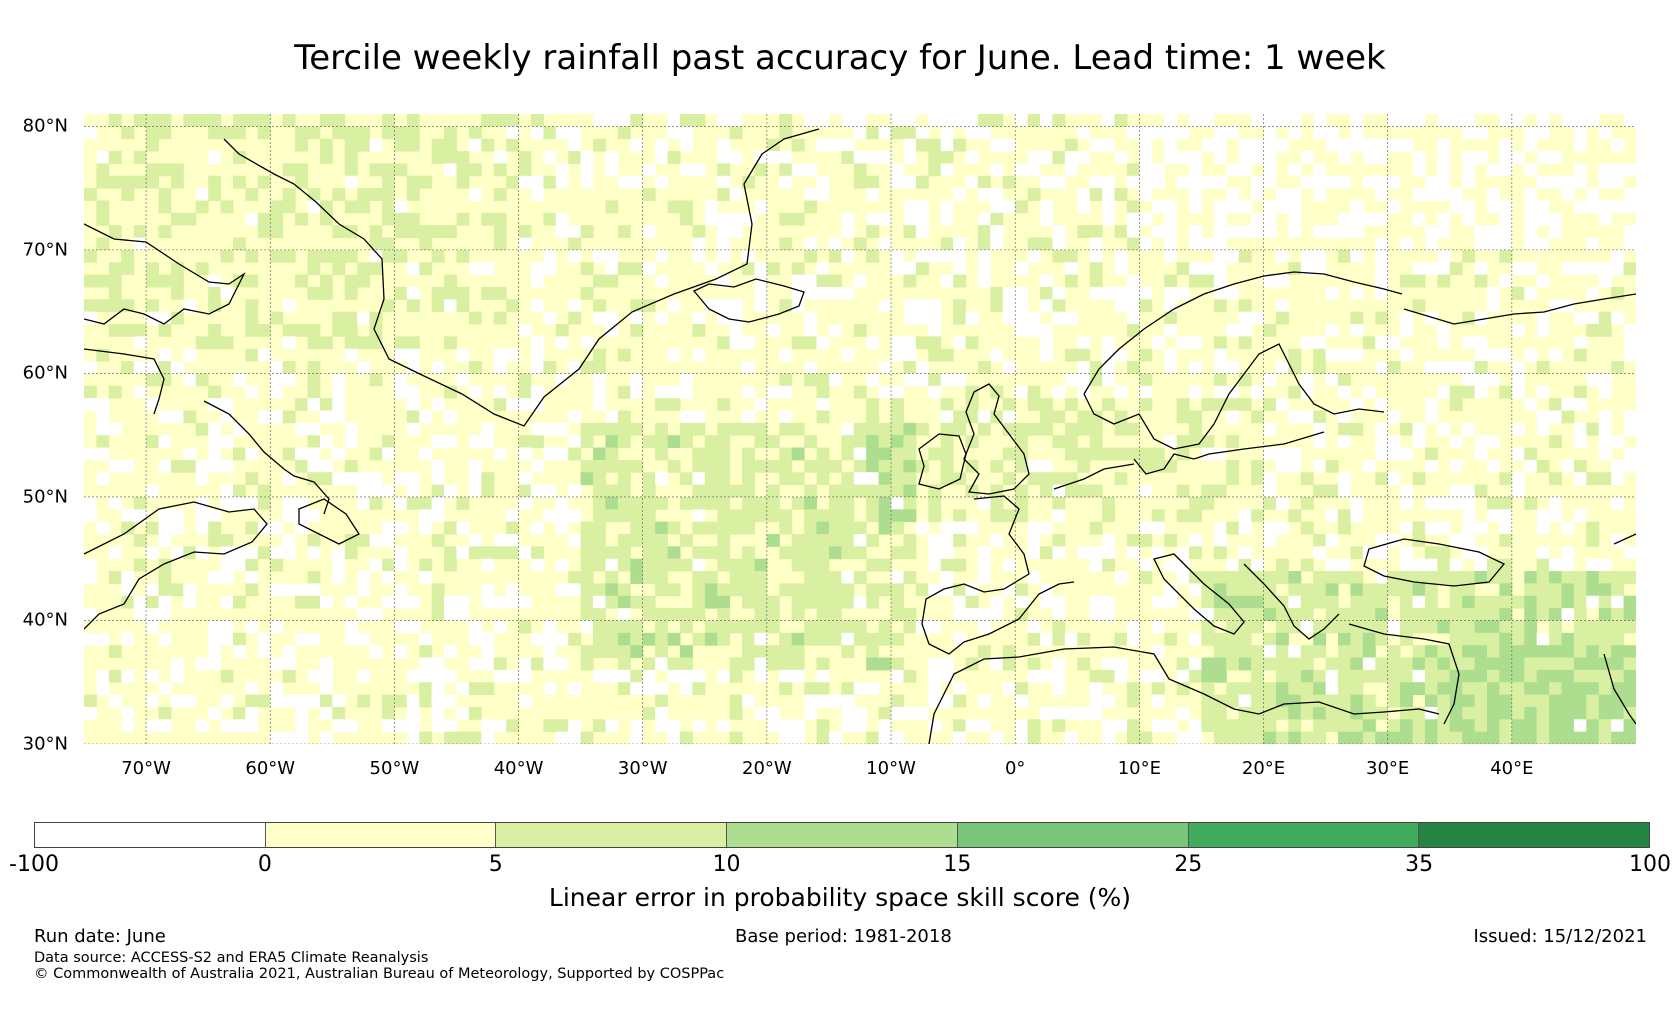  Describe the element at coordinates (45, 744) in the screenshot. I see `lat-label: 30°N` at that location.